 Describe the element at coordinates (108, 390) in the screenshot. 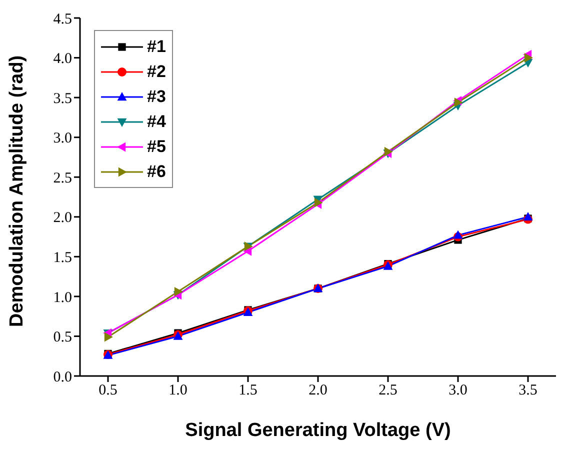

I see `x-tick-label: 0.5` at that location.